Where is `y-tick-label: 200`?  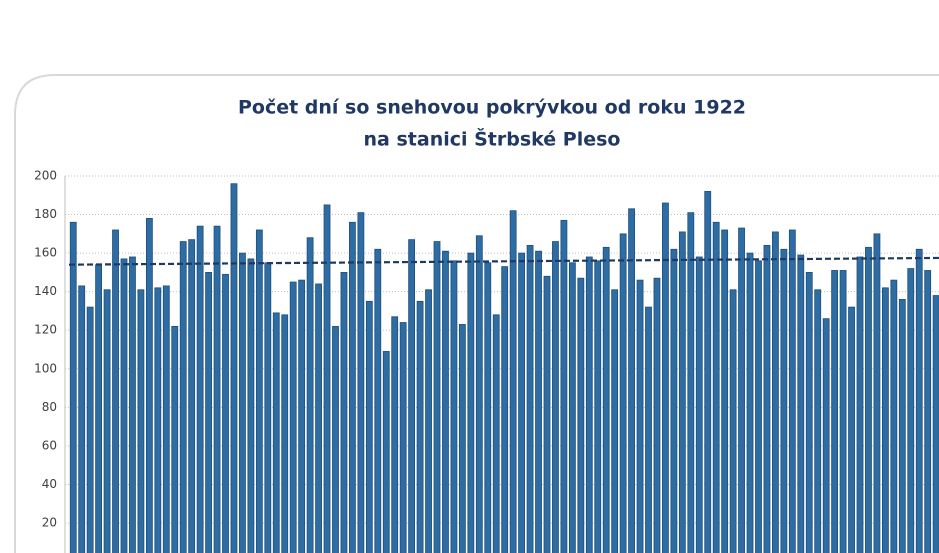 y-tick-label: 200 is located at coordinates (45, 176).